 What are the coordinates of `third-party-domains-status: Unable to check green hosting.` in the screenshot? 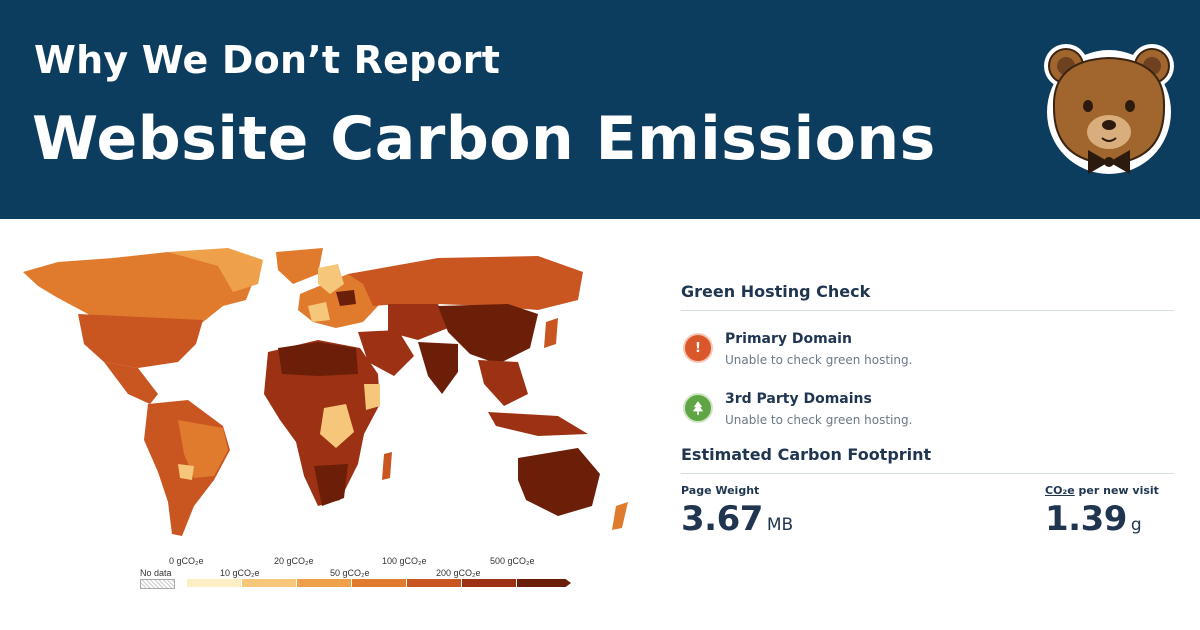 It's located at (819, 420).